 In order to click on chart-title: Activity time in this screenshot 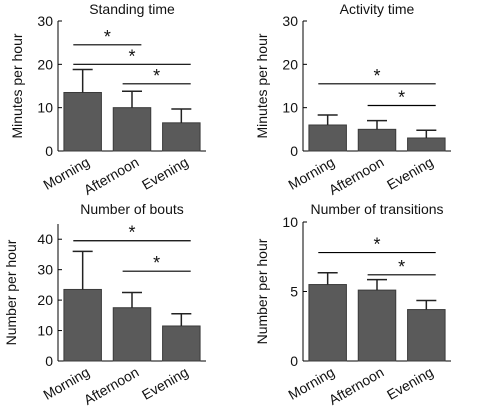, I will do `click(377, 9)`.